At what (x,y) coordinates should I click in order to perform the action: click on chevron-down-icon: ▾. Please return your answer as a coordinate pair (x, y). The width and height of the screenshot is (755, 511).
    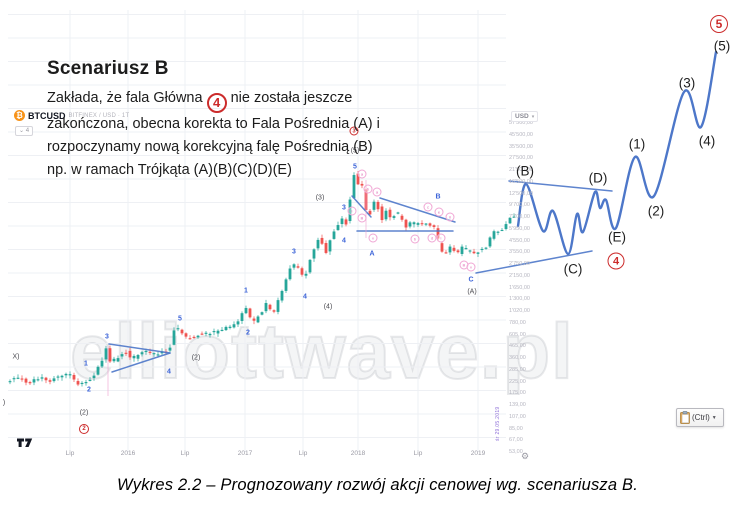
    Looking at the image, I should click on (533, 116).